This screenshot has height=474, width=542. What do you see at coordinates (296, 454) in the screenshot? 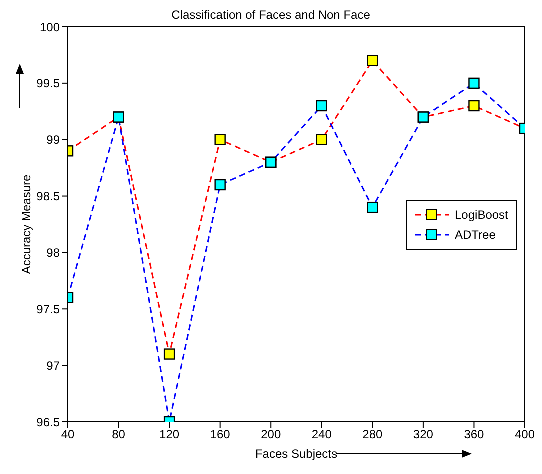
I see `x-axis-title: Faces Subjects` at bounding box center [296, 454].